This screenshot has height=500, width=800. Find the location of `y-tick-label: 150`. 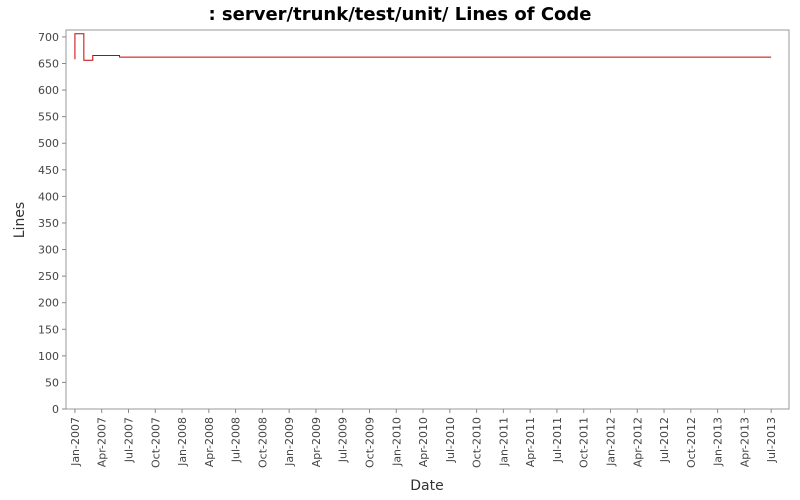

y-tick-label: 150 is located at coordinates (48, 329).